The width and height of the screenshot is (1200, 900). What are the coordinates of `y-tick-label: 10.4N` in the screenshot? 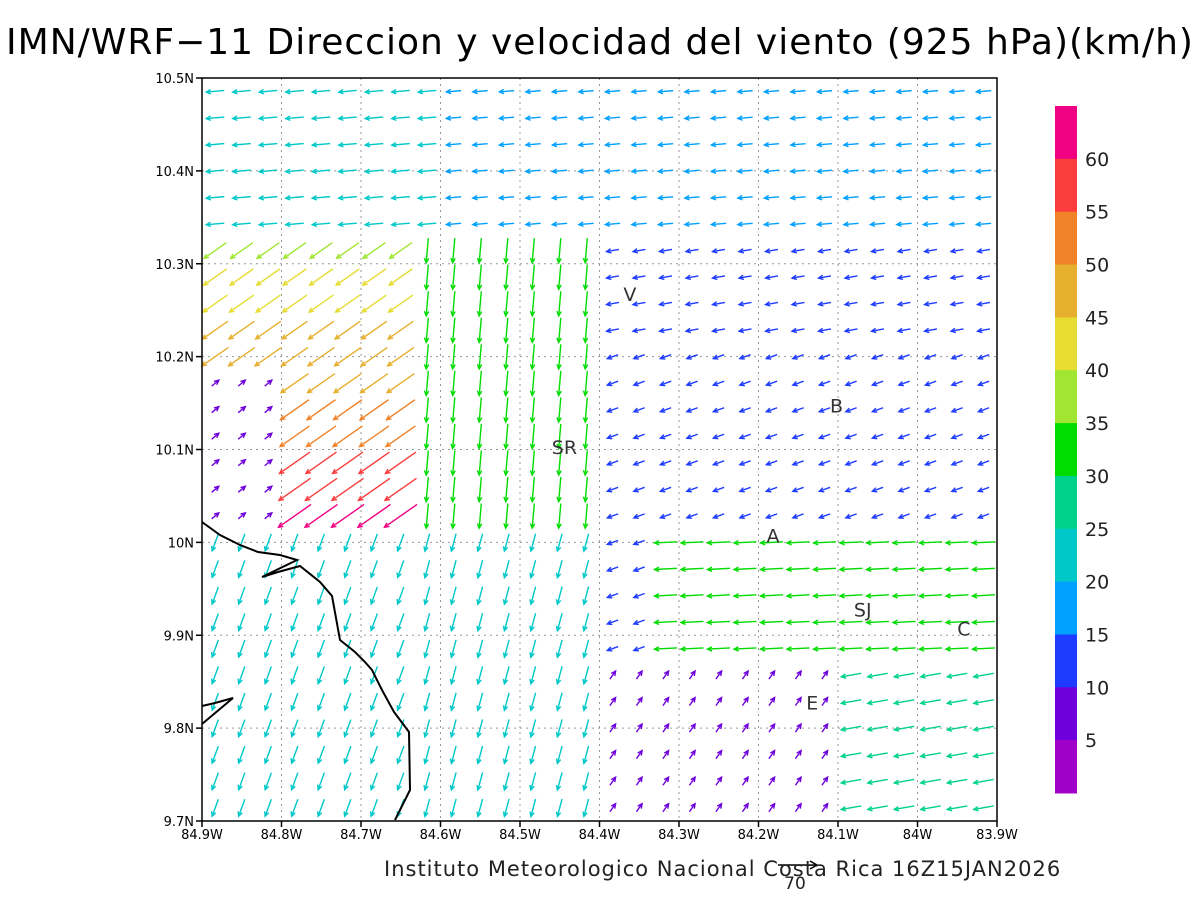 It's located at (174, 172).